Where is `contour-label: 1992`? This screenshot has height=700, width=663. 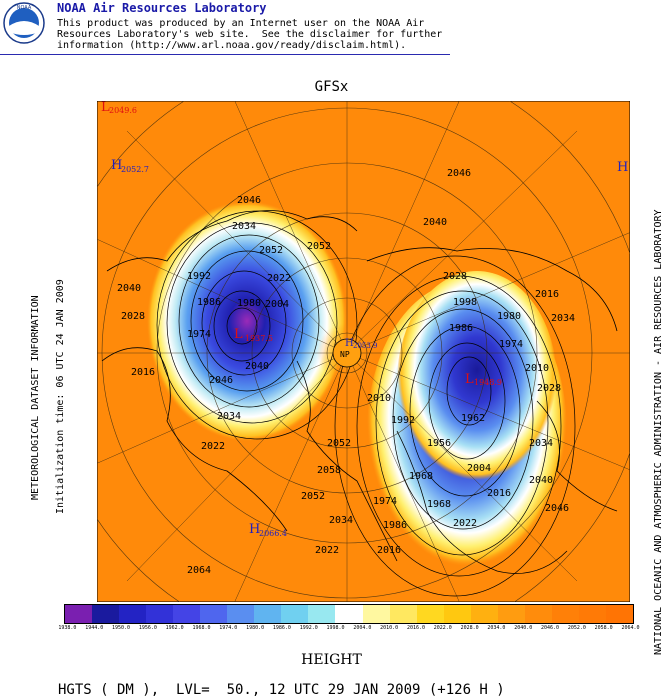 contour-label: 1992 is located at coordinates (403, 420).